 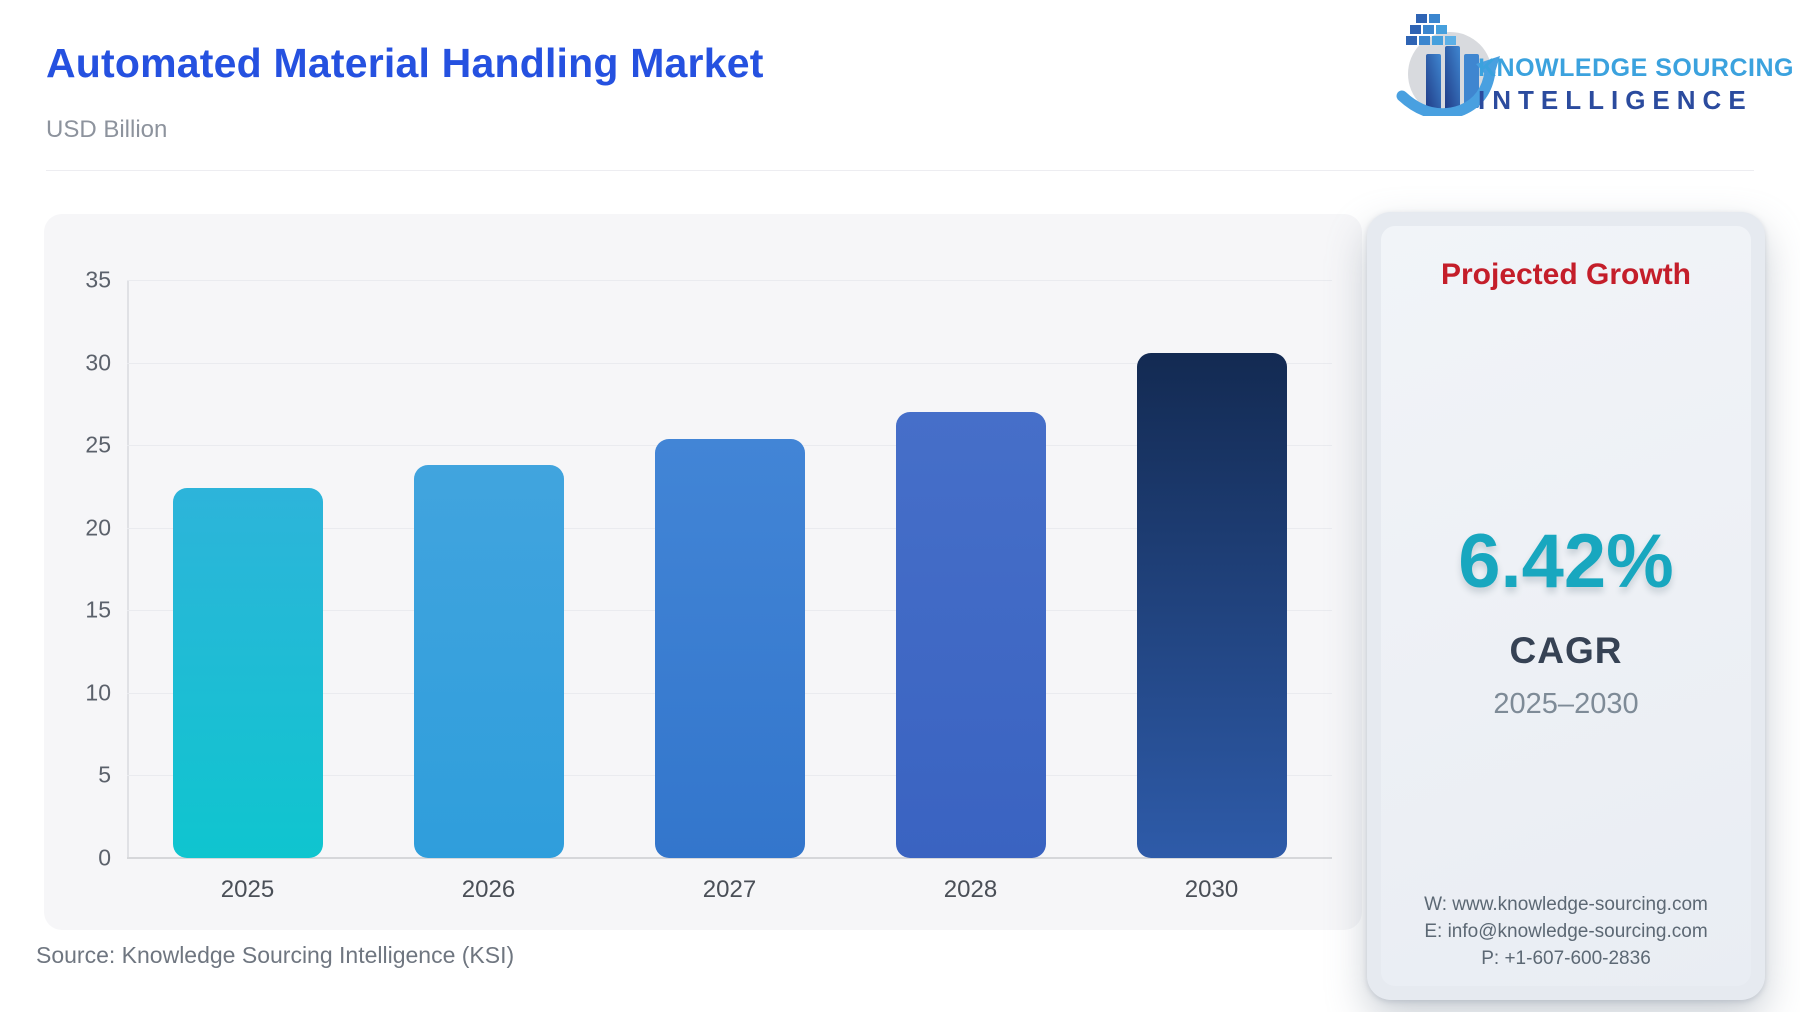 What do you see at coordinates (970, 635) in the screenshot?
I see `bar-2028` at bounding box center [970, 635].